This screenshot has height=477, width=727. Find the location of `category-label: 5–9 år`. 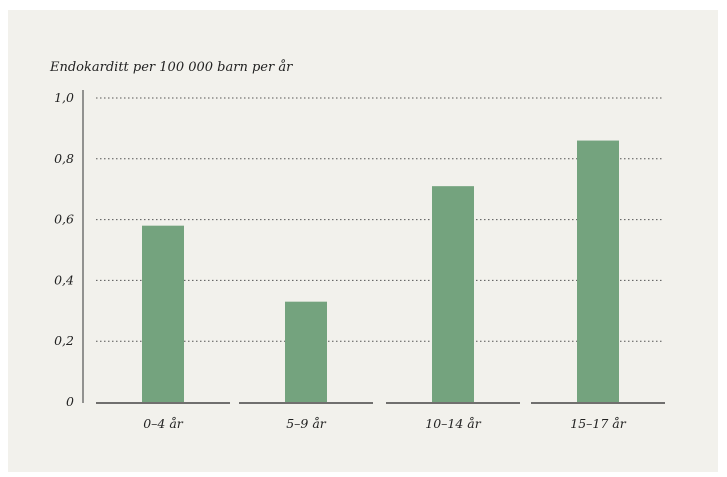

category-label: 5–9 år is located at coordinates (306, 423).